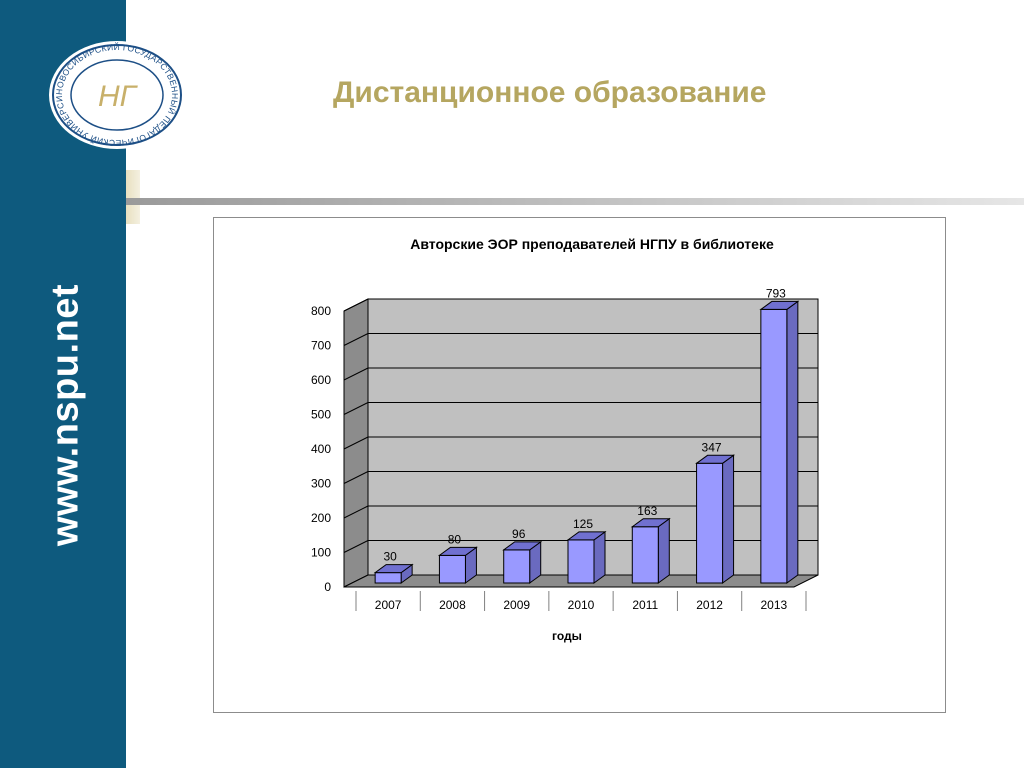 The width and height of the screenshot is (1024, 768). I want to click on logo-monogram: НГ, so click(118, 96).